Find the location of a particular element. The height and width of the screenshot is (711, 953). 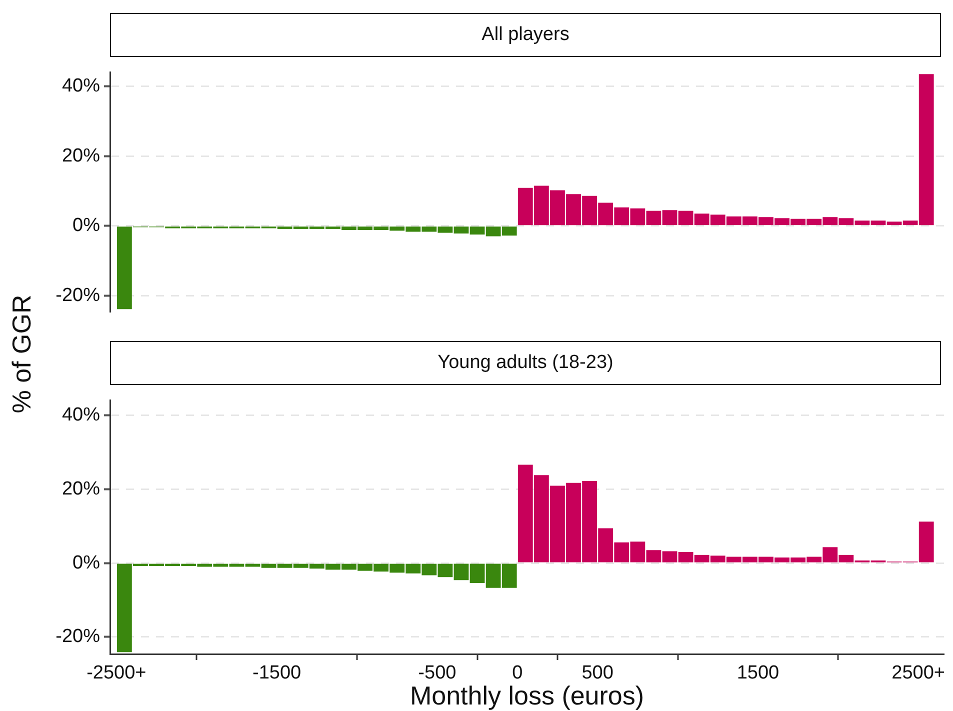

x-tick-label: 2500+ is located at coordinates (919, 673).